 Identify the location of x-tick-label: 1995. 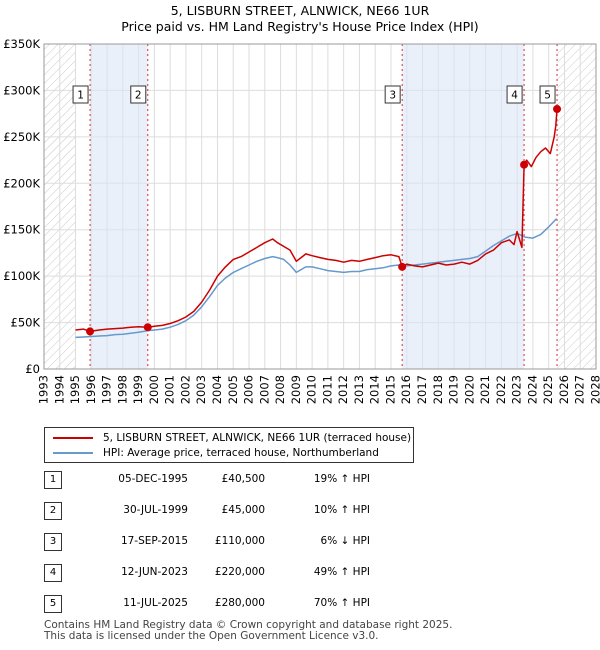
(75, 389).